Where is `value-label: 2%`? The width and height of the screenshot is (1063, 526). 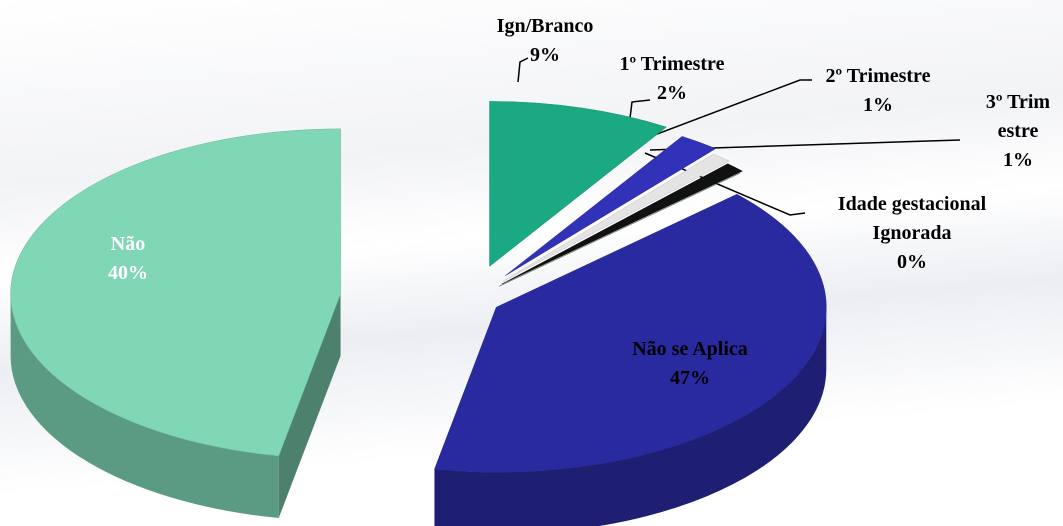
value-label: 2% is located at coordinates (672, 93).